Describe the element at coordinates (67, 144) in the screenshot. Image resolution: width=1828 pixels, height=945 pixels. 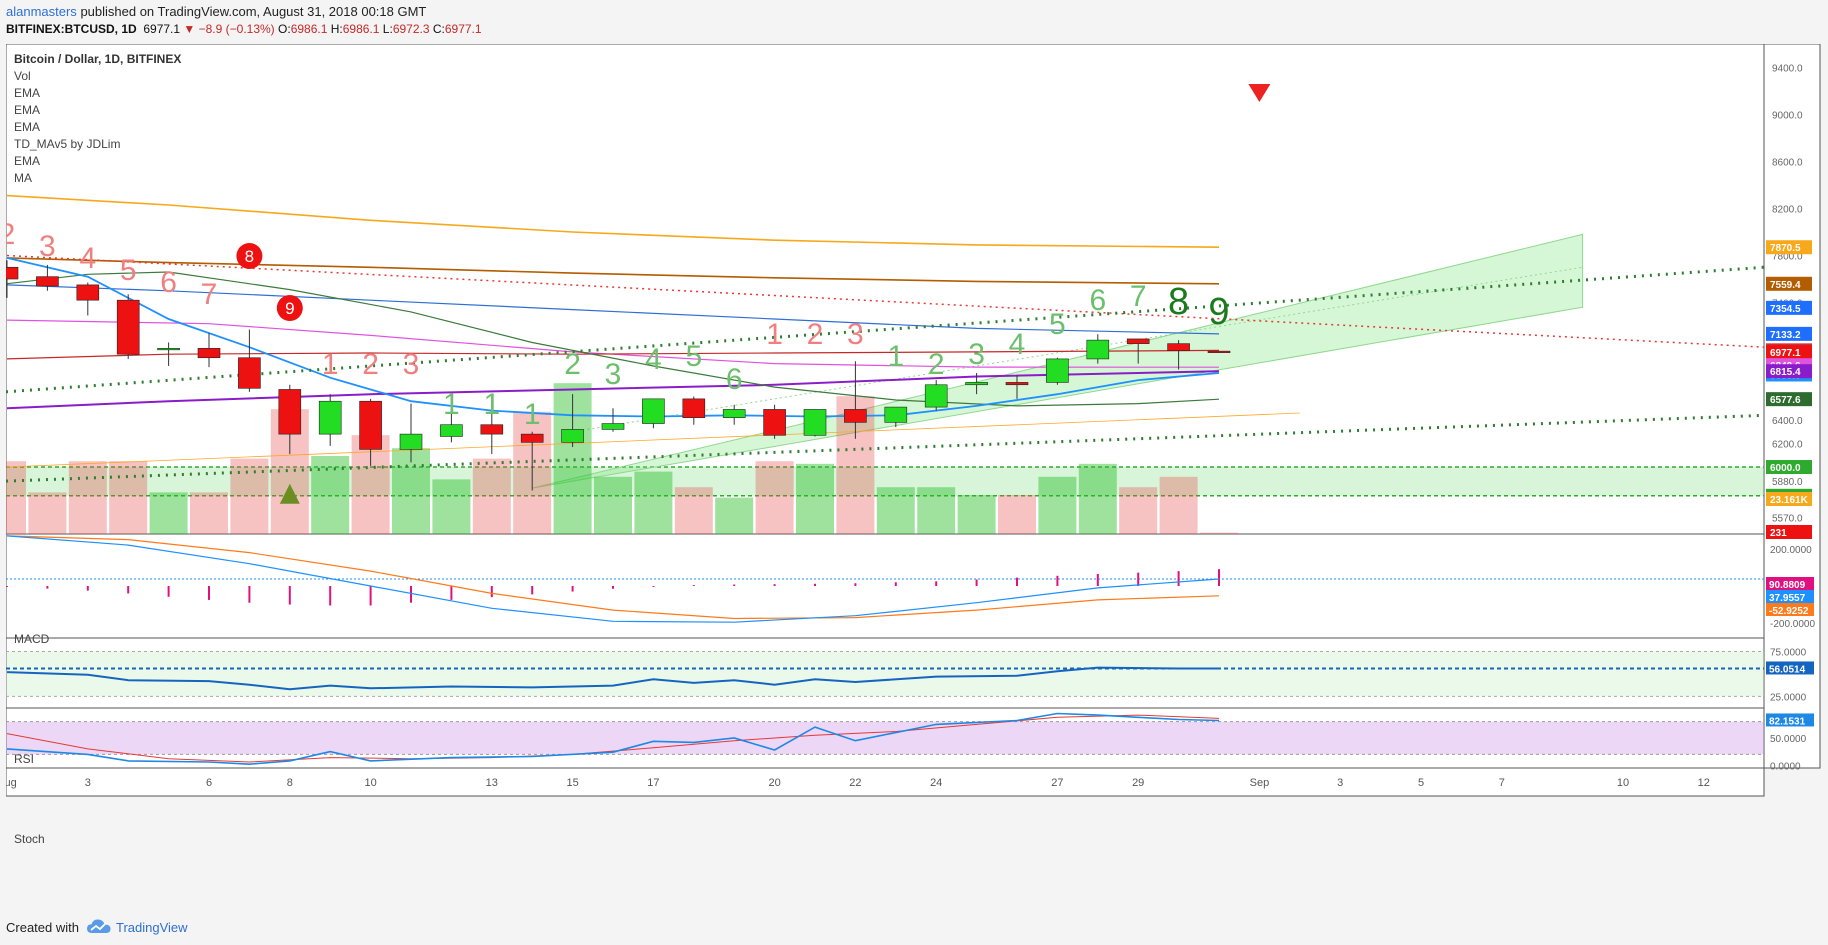
I see `legend-td-ma: TD_MAv5 by JDLim` at that location.